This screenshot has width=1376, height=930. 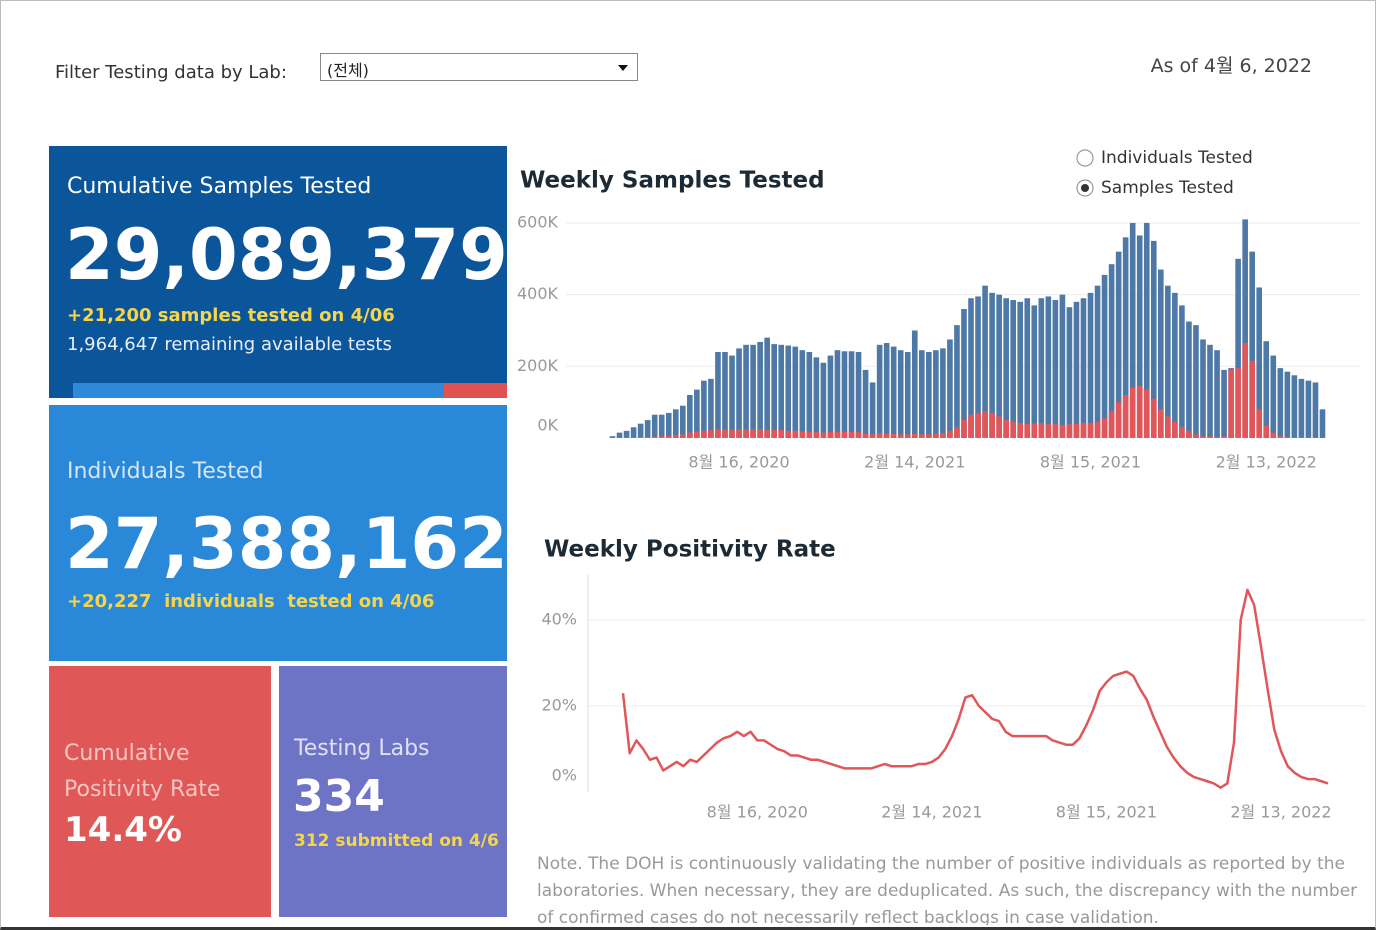 I want to click on y-tick-label: 0%, so click(x=564, y=775).